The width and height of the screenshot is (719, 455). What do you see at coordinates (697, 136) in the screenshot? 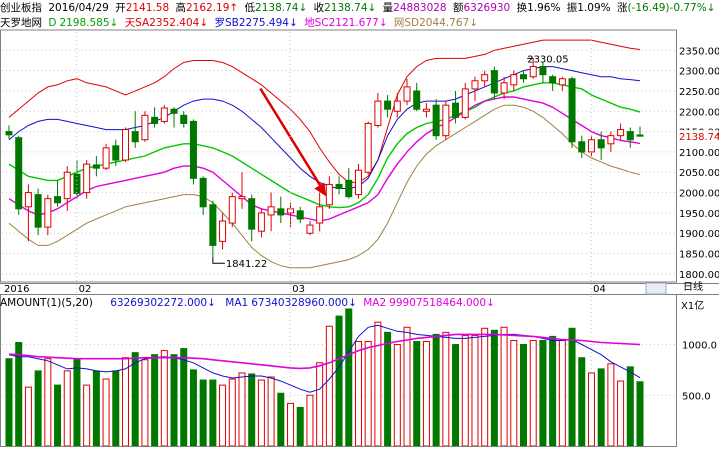
I see `last-price-box` at bounding box center [697, 136].